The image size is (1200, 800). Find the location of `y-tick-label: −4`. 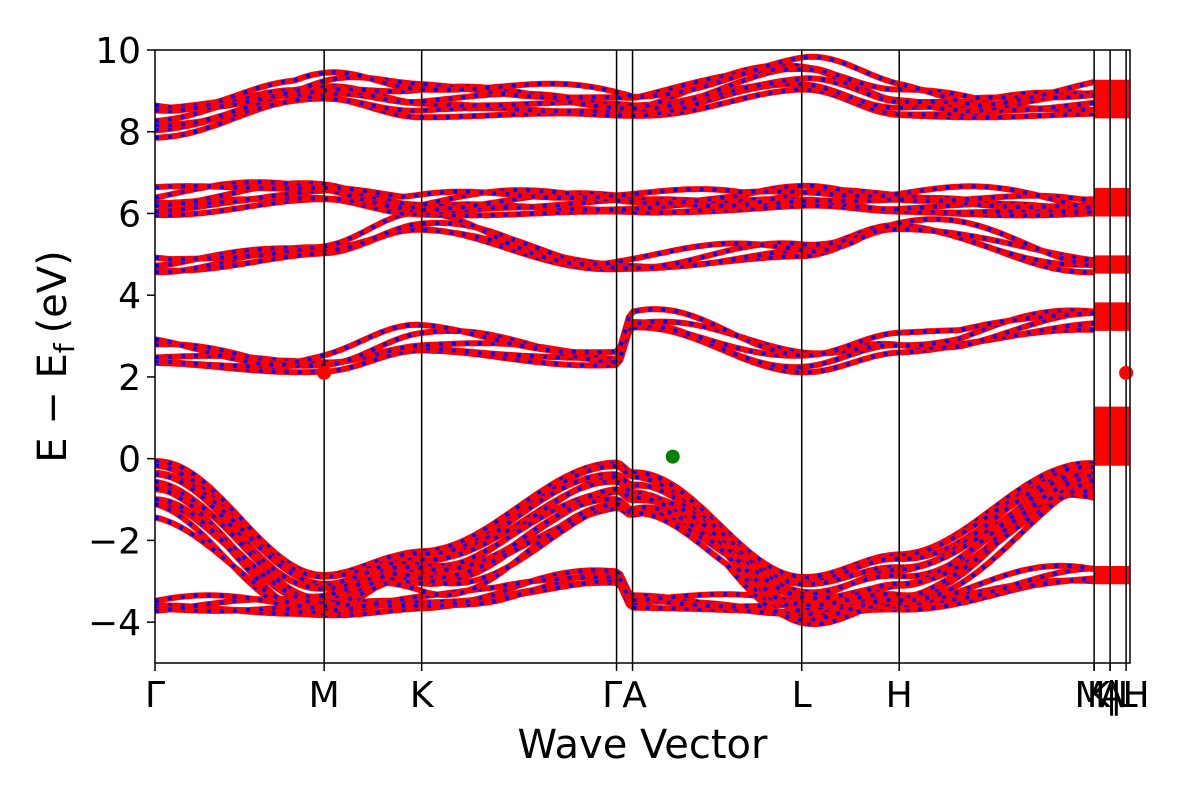

y-tick-label: −4 is located at coordinates (114, 623).